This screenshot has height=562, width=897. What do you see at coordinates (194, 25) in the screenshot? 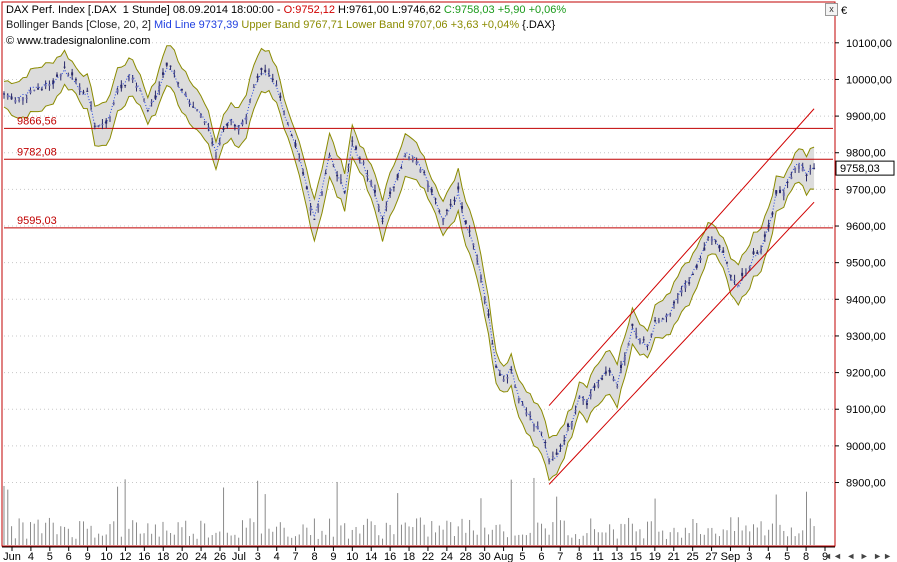
I see `mid-line-value: Mid Line 9737,39` at bounding box center [194, 25].